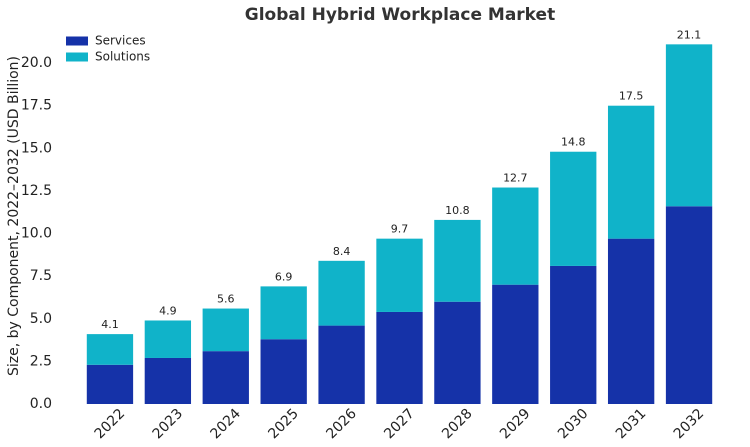 The image size is (750, 447). What do you see at coordinates (400, 15) in the screenshot?
I see `chart-title: Global Hybrid Workplace Market` at bounding box center [400, 15].